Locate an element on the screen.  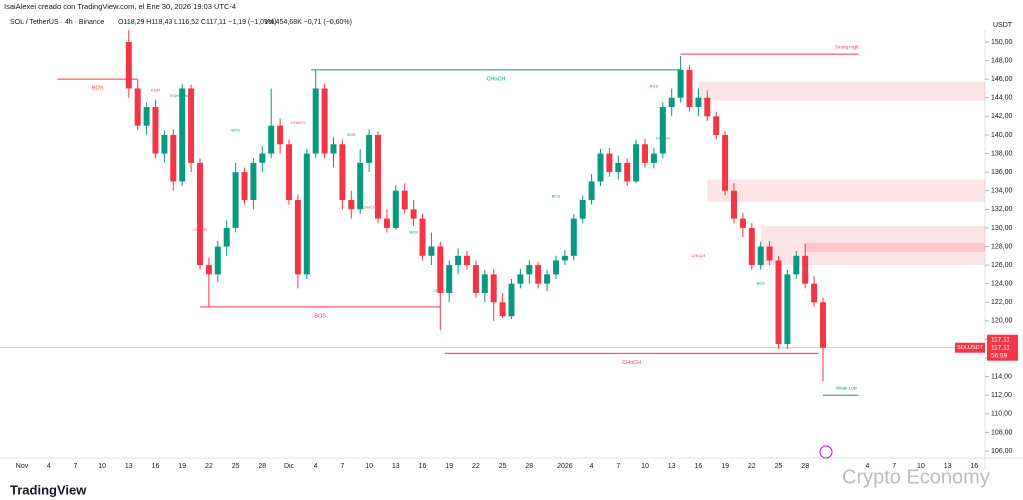
y-tick-label: 146,00 is located at coordinates (1002, 79).